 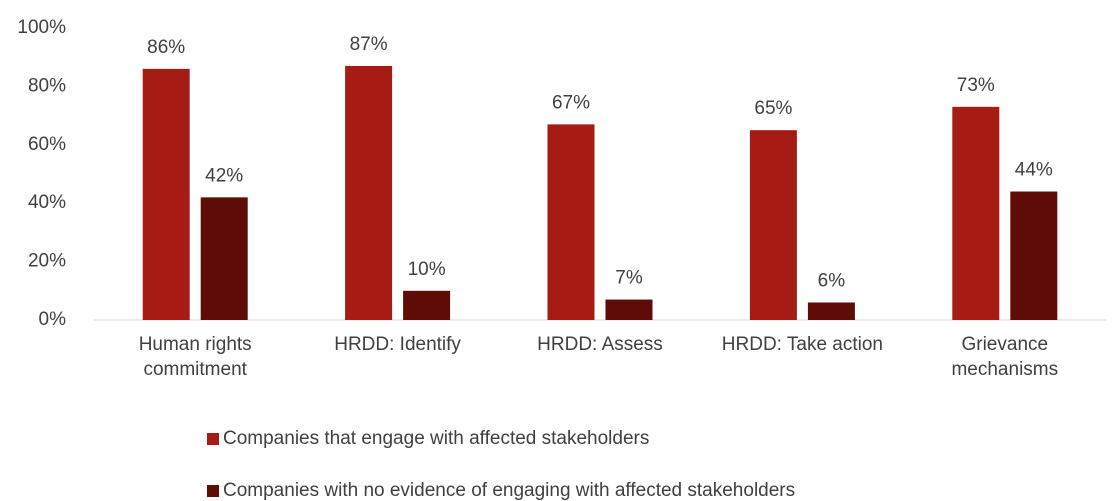 What do you see at coordinates (224, 175) in the screenshot?
I see `data-label: 42%` at bounding box center [224, 175].